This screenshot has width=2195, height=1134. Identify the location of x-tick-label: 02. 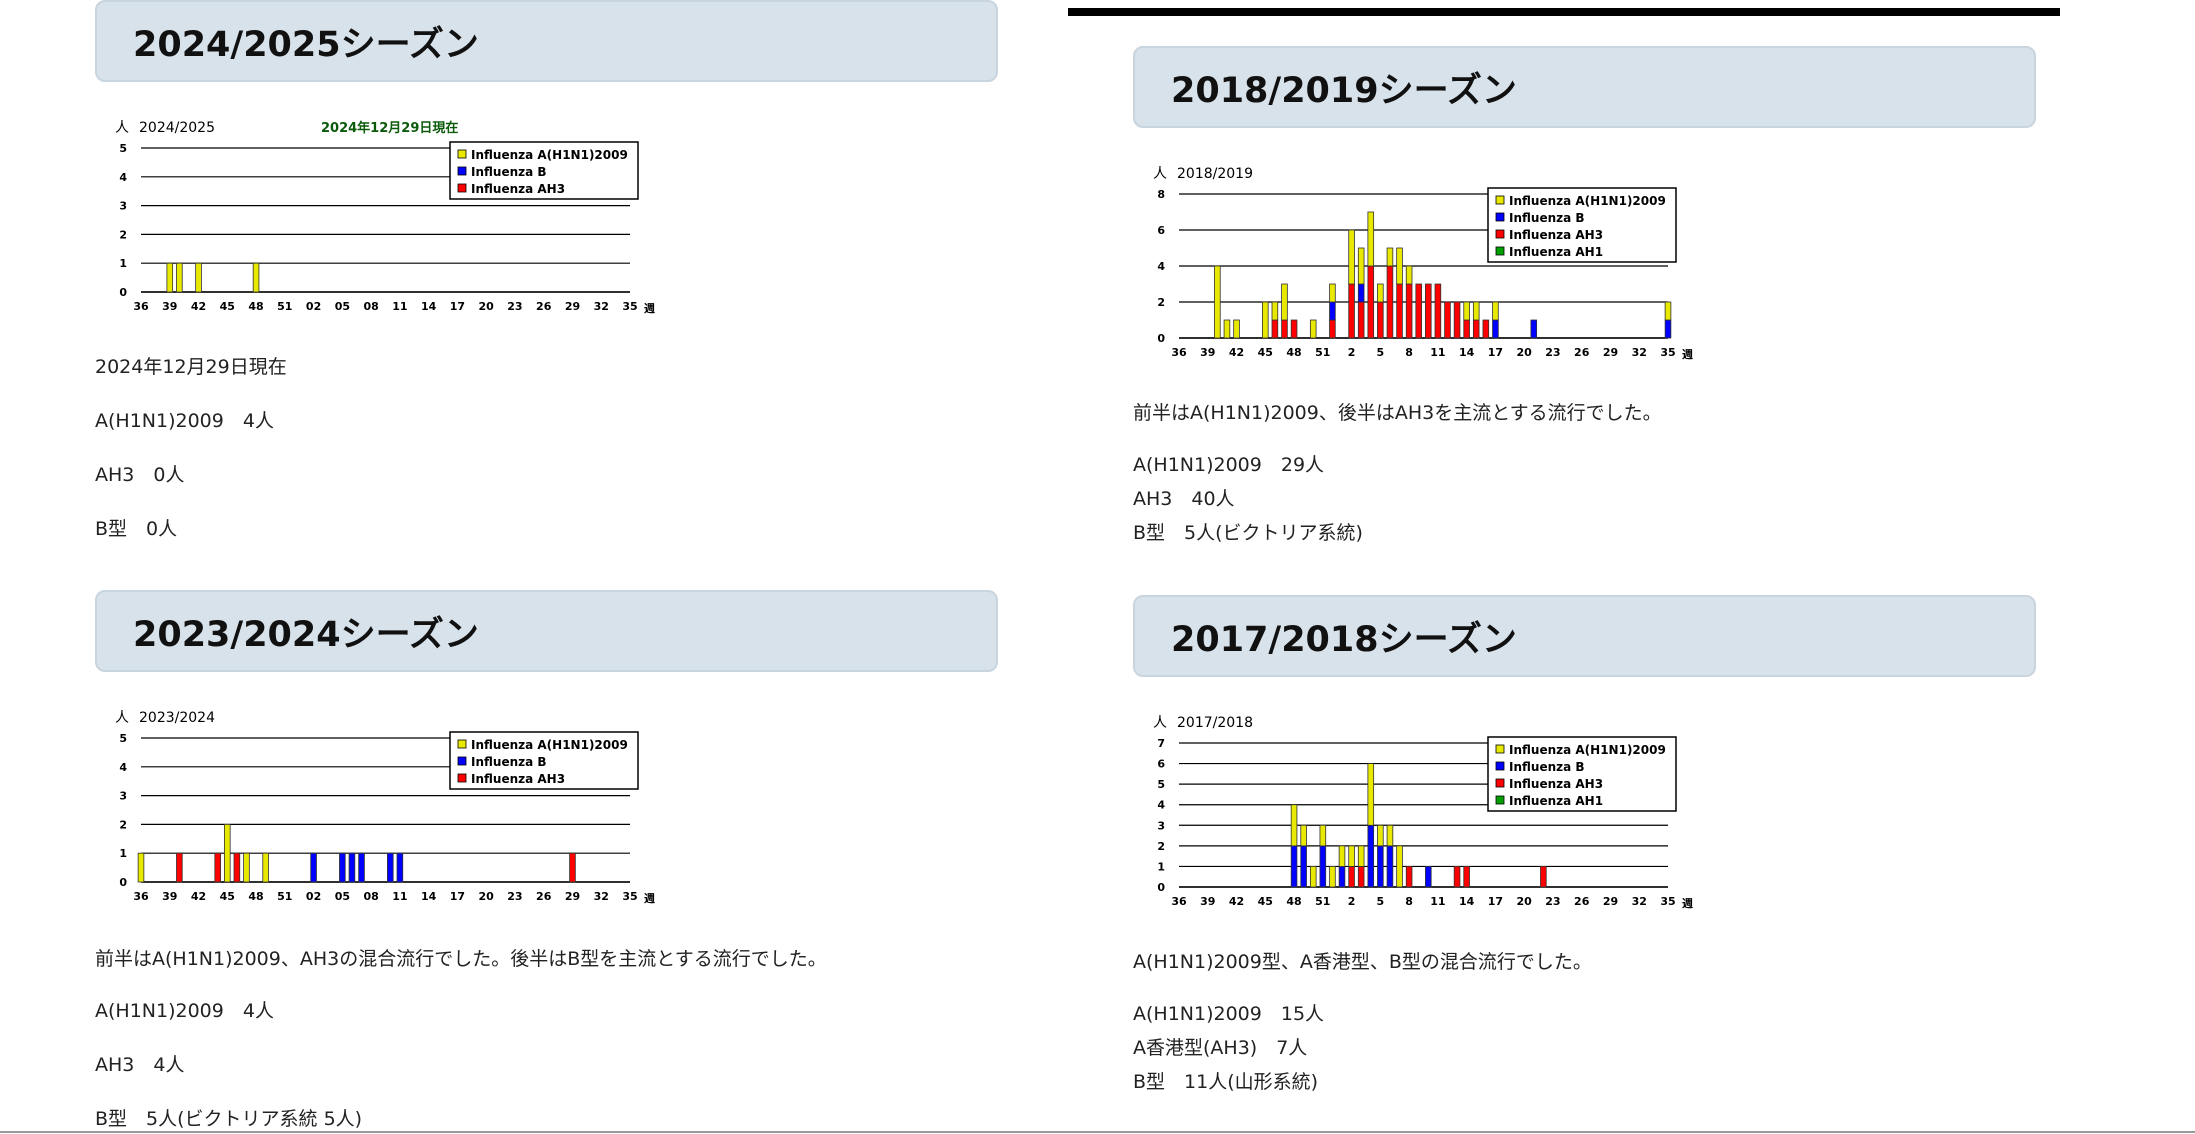
(313, 896).